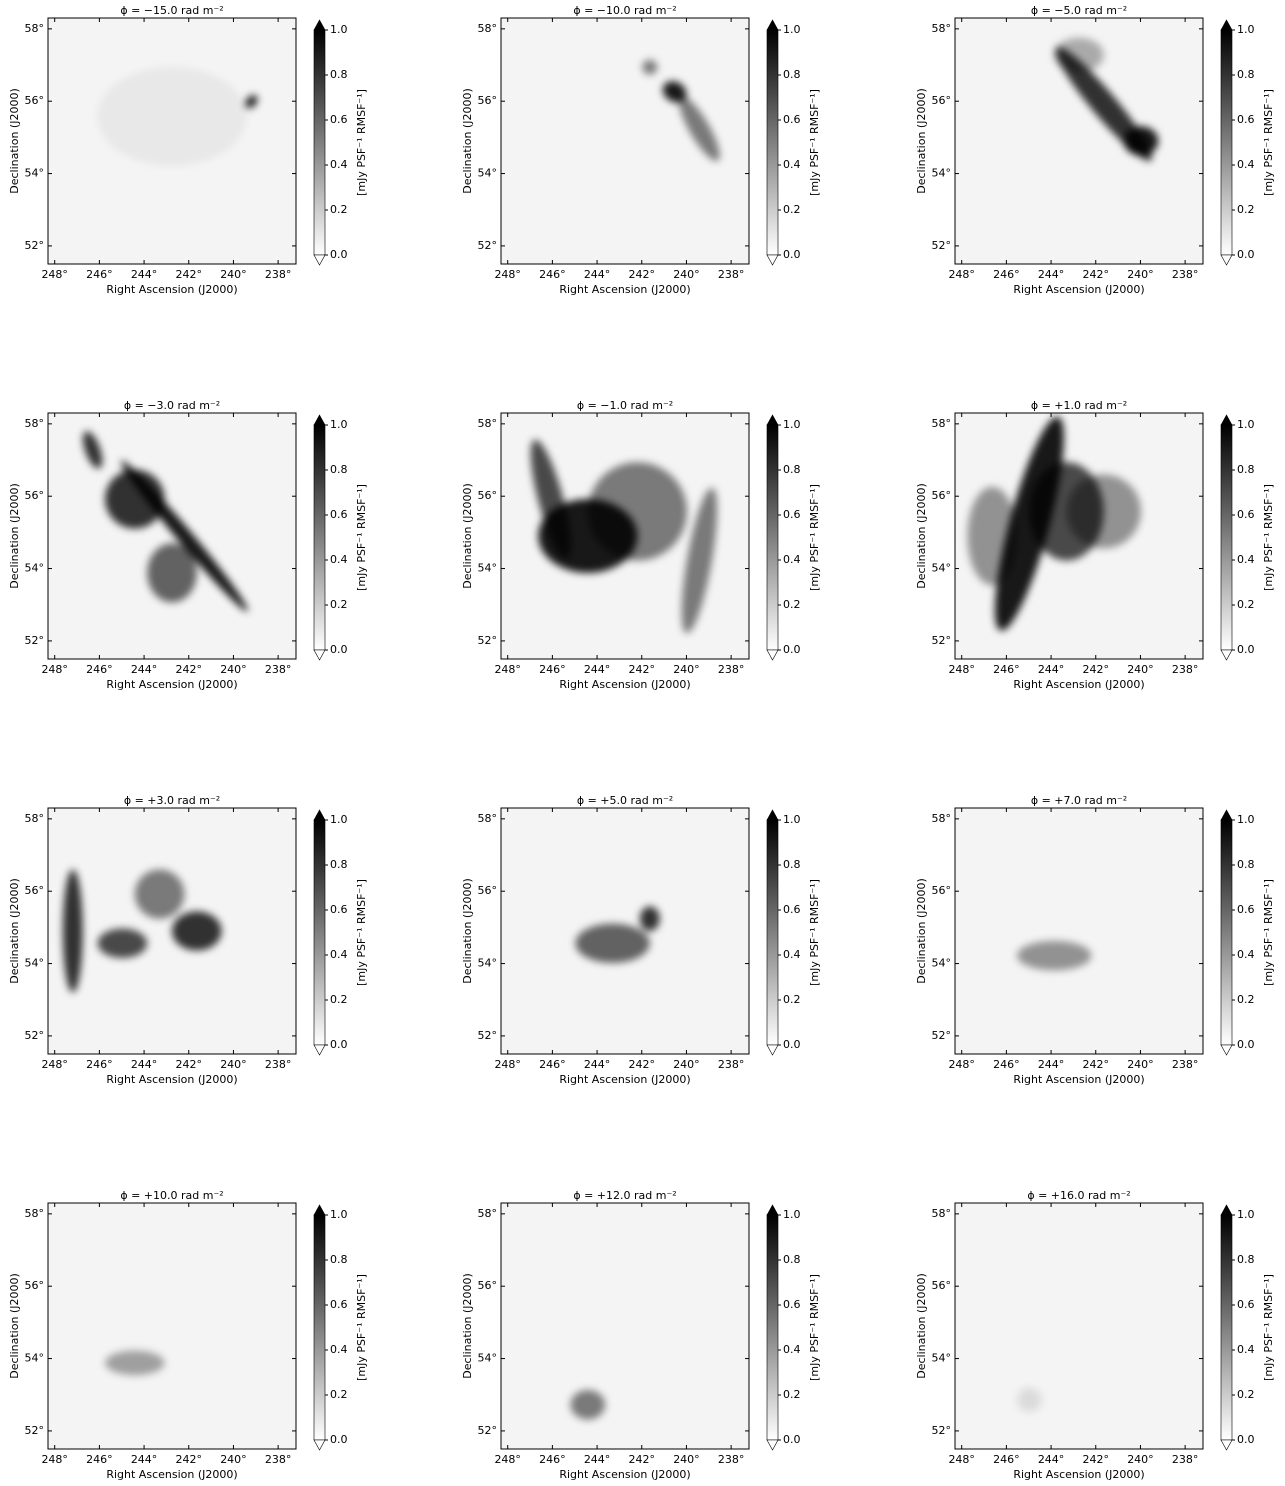  What do you see at coordinates (488, 568) in the screenshot?
I see `y-tick-label: 54°` at bounding box center [488, 568].